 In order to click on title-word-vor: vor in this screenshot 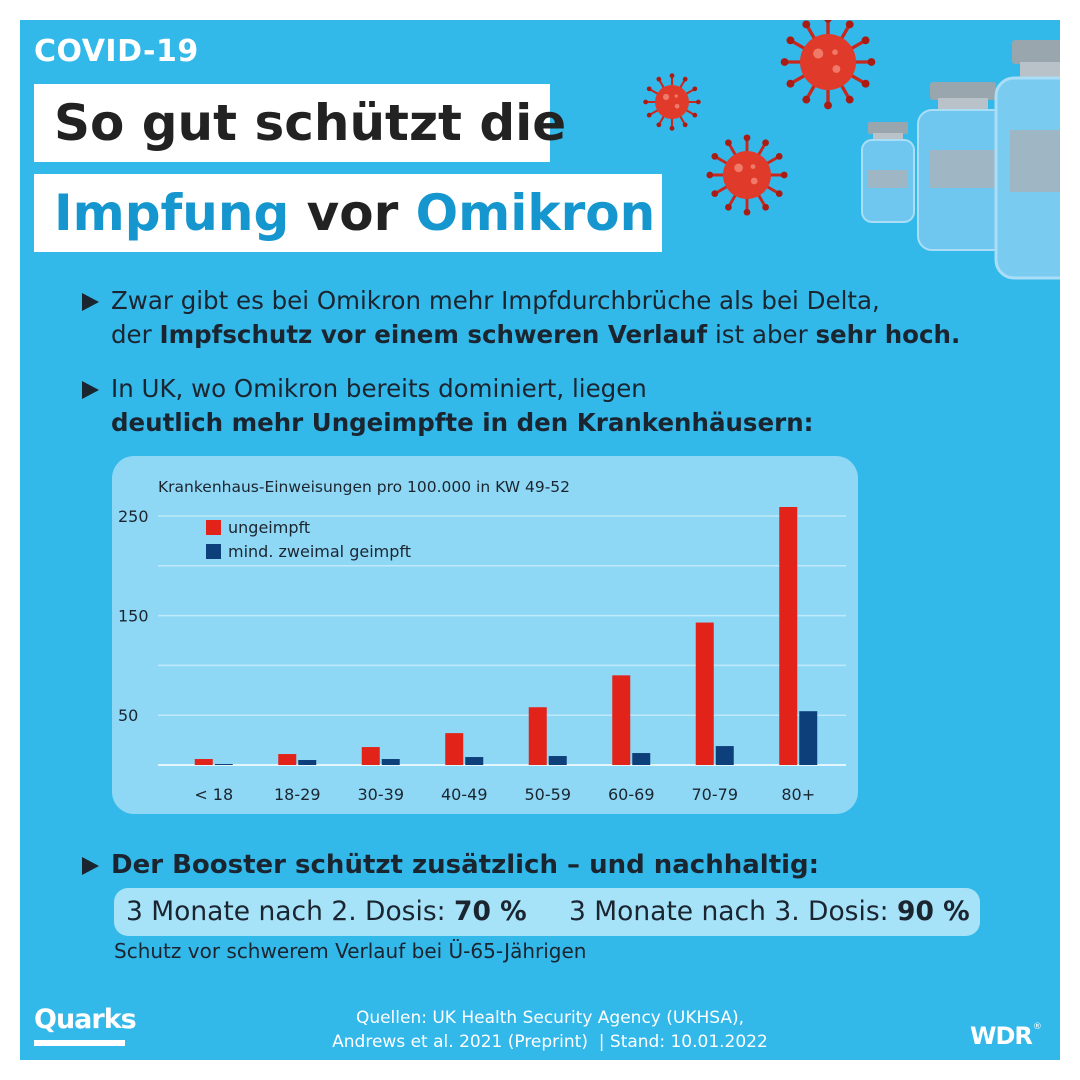, I will do `click(352, 213)`.